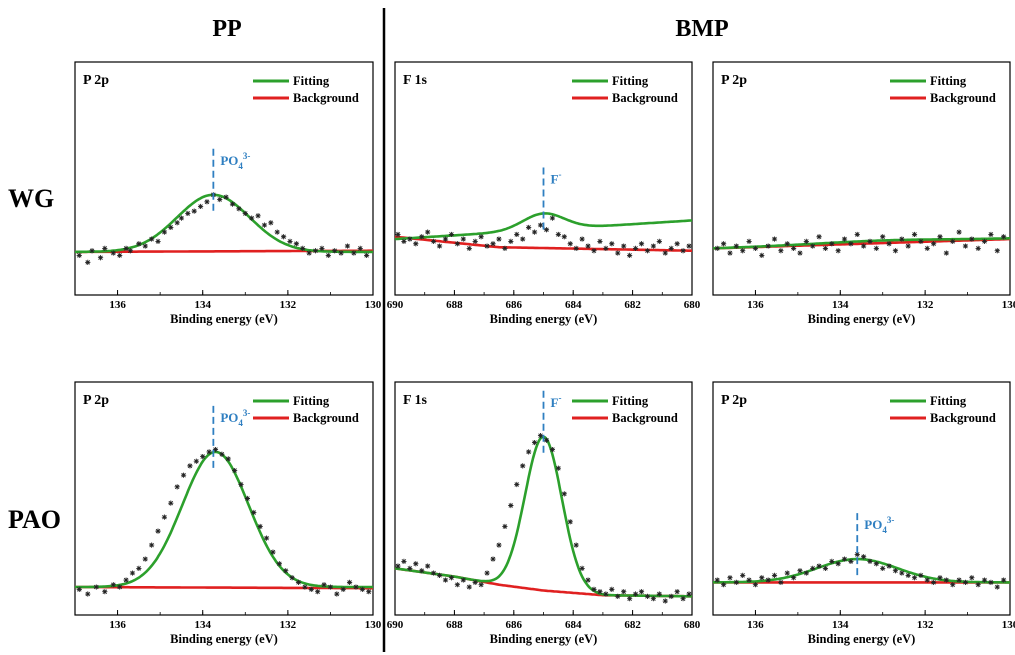  I want to click on x-tick-label: 686, so click(514, 625).